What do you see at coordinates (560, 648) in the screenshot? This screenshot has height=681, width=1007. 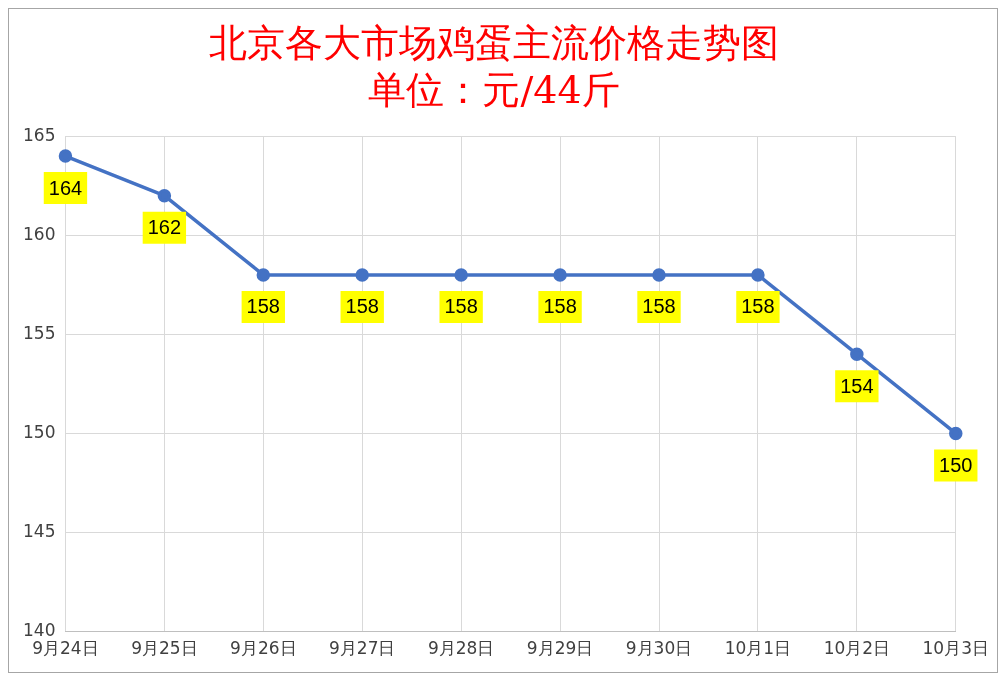 I see `x-tick-label: 9月29日` at bounding box center [560, 648].